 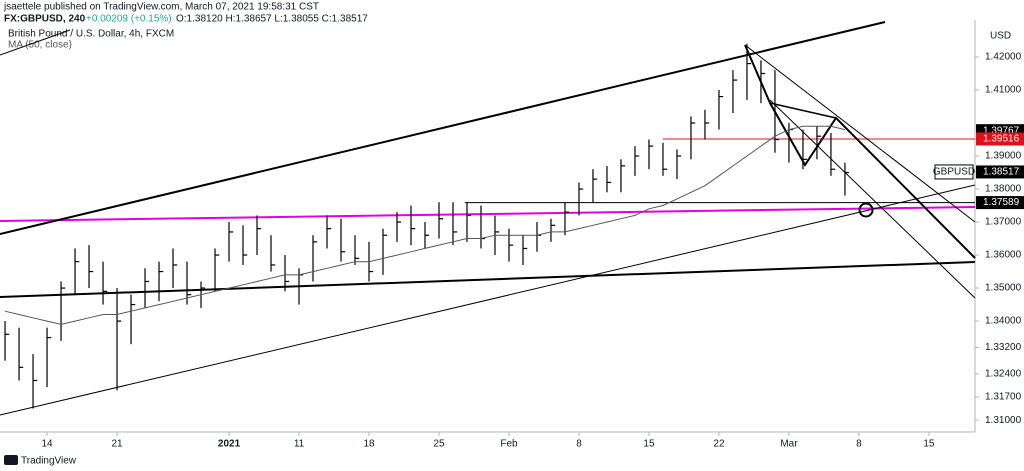 What do you see at coordinates (866, 210) in the screenshot?
I see `target-circle` at bounding box center [866, 210].